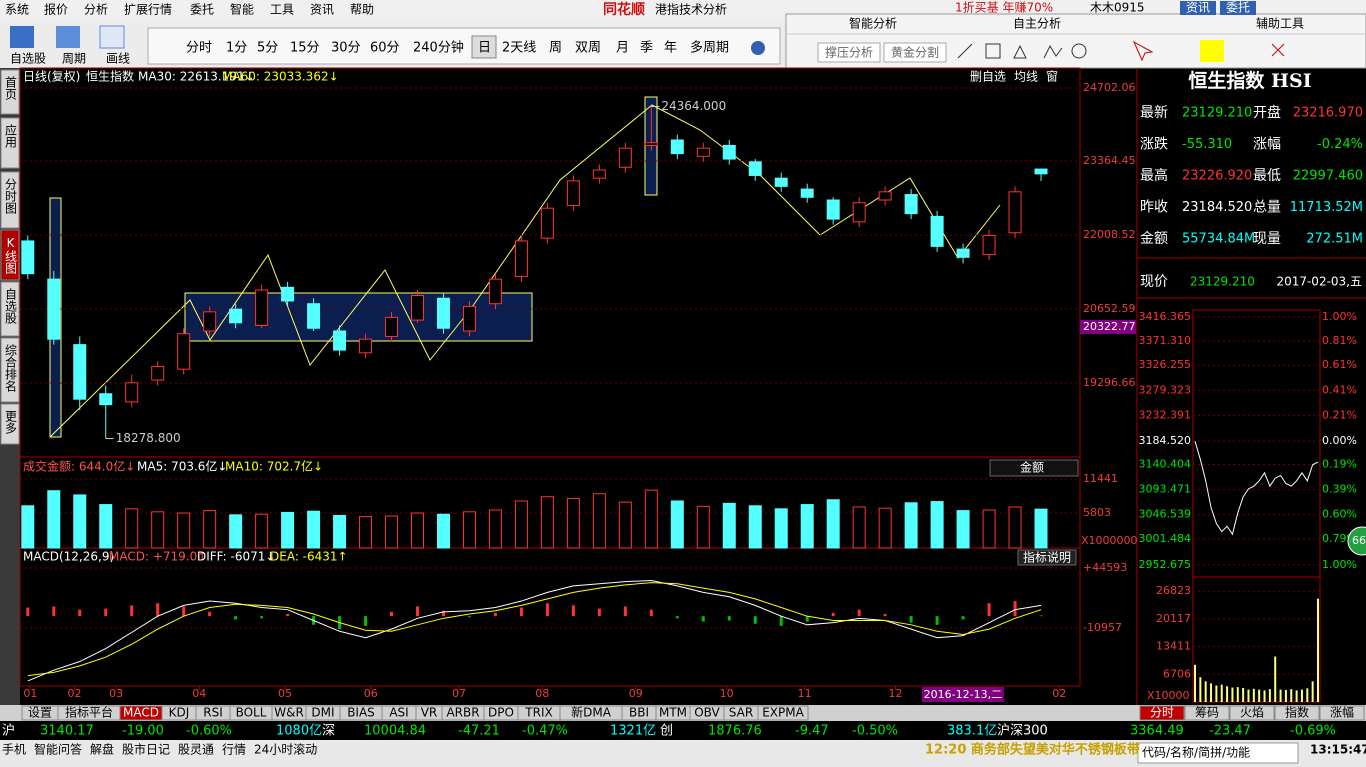  Describe the element at coordinates (385, 48) in the screenshot. I see `period-button: 60分` at that location.